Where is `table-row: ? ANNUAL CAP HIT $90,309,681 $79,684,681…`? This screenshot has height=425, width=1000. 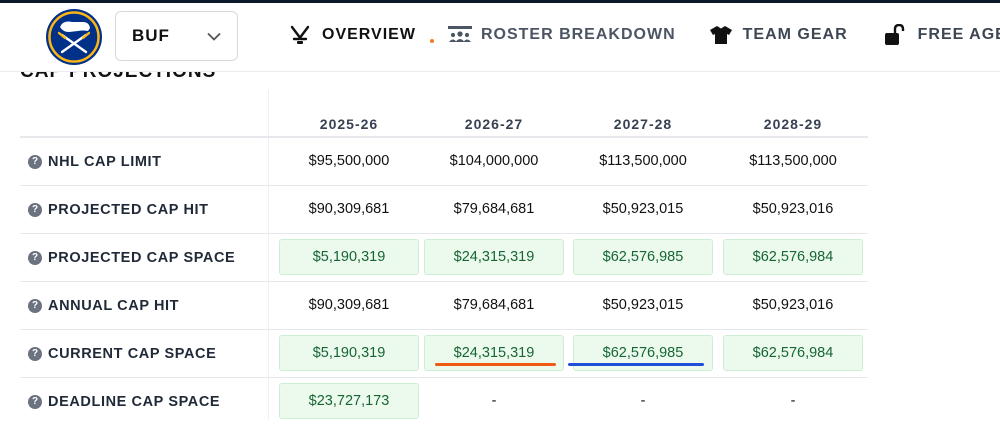
table-row: ? ANNUAL CAP HIT $90,309,681 $79,684,681… is located at coordinates (444, 306).